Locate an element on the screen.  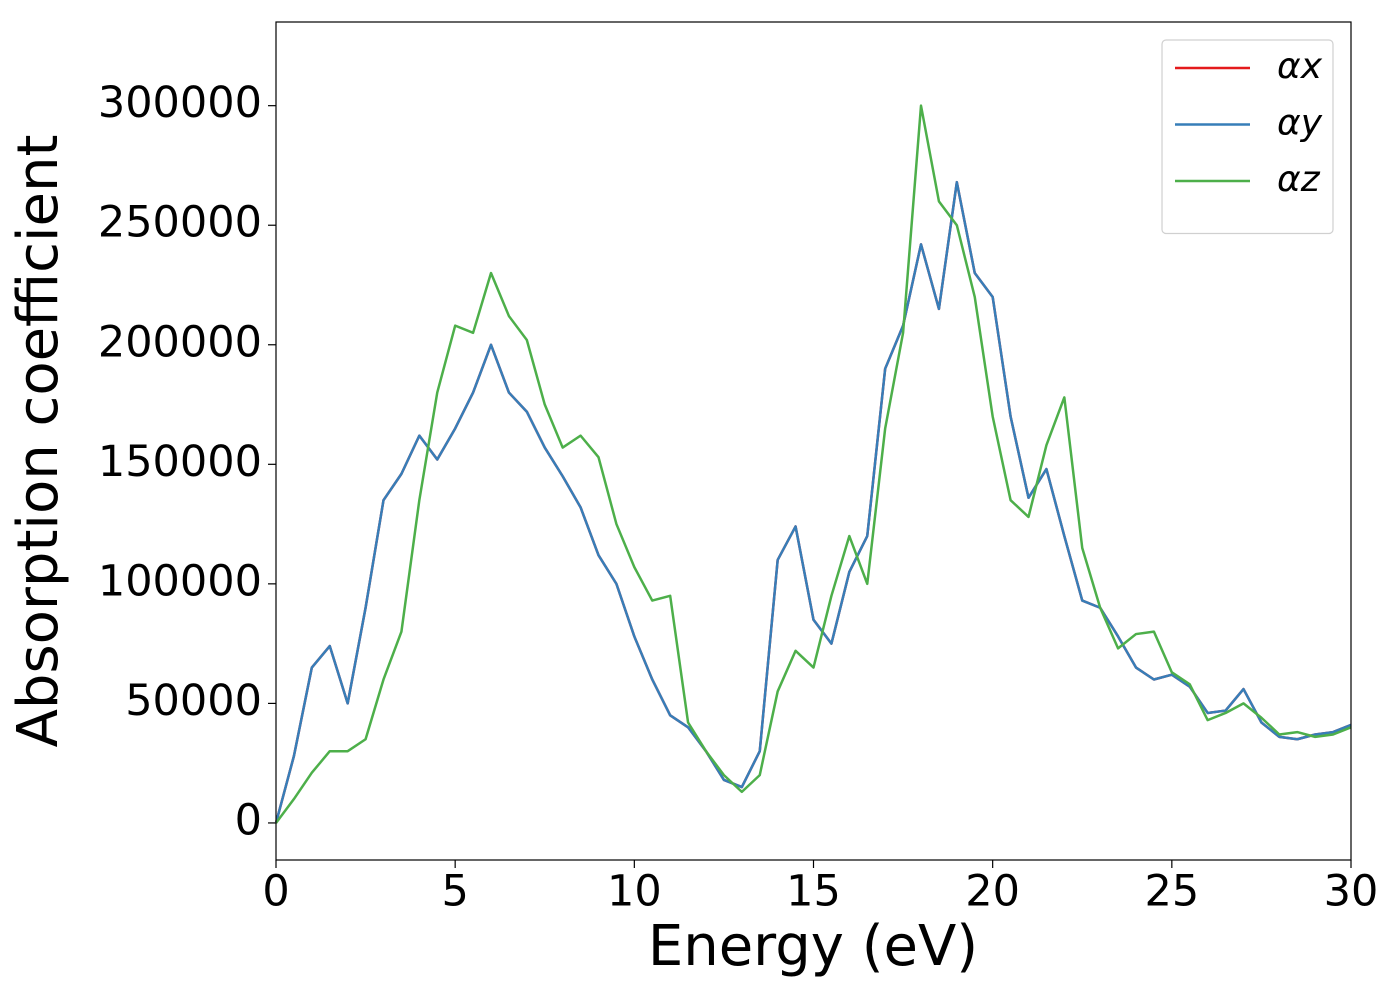
x-tick-label: 10 is located at coordinates (634, 892).